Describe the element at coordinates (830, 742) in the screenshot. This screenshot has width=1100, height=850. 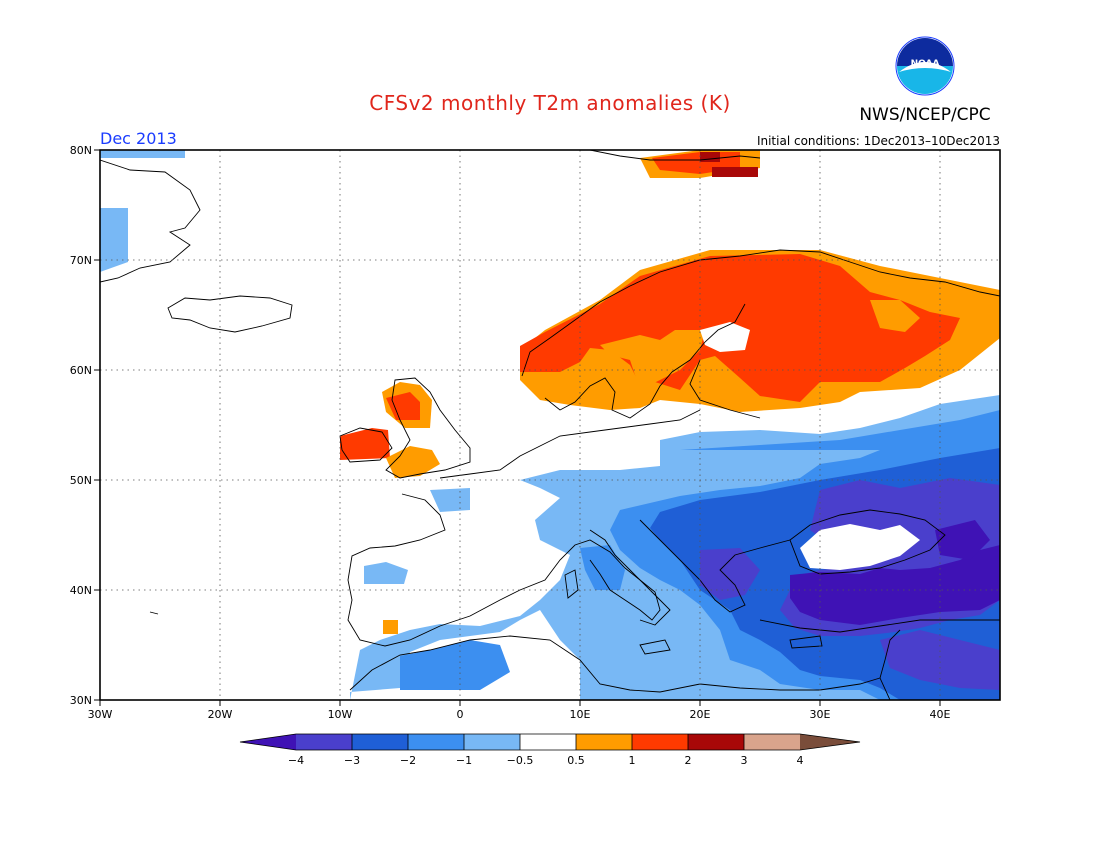
I see `colorbar-right-arrow` at that location.